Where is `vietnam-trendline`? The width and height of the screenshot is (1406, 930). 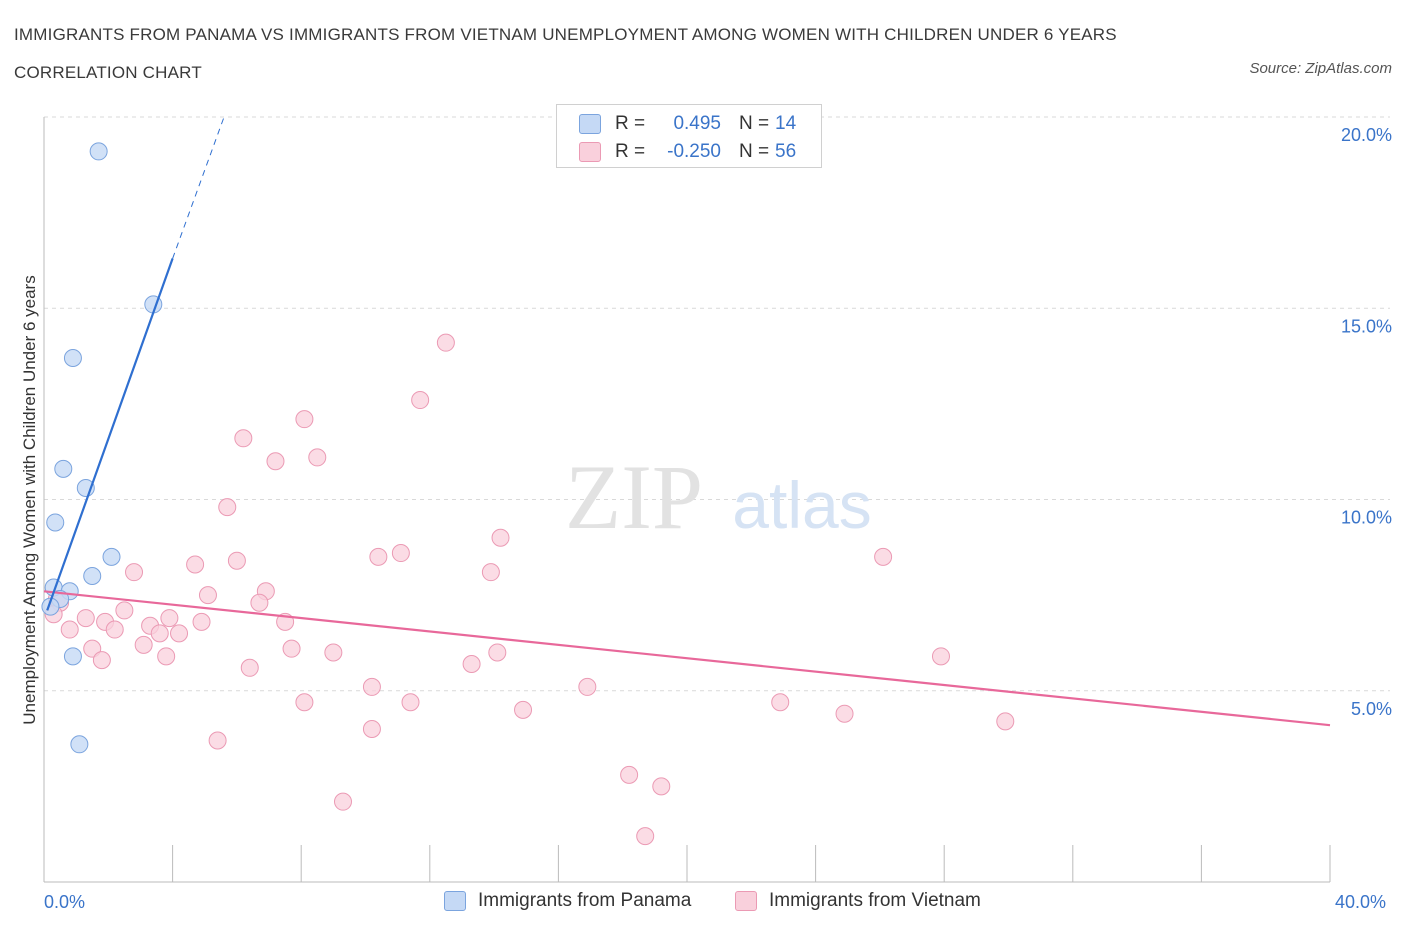
vietnam-trendline is located at coordinates (687, 658).